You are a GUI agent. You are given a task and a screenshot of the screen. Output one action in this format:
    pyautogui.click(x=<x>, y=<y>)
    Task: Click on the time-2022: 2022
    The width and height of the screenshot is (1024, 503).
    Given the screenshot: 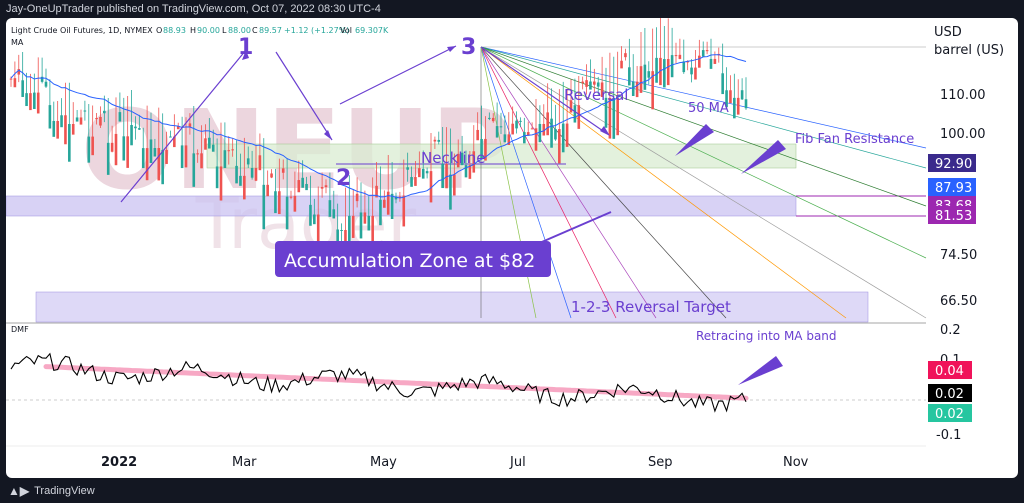 What is the action you would take?
    pyautogui.click(x=119, y=462)
    